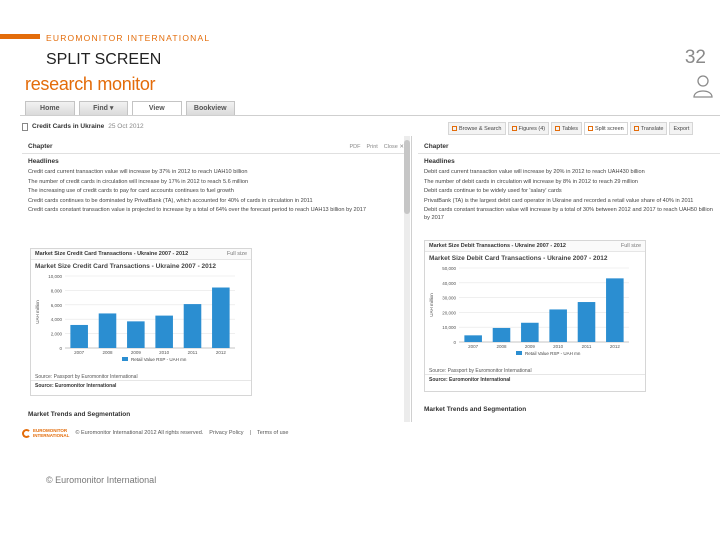 The width and height of the screenshot is (720, 540). I want to click on chapter-actions: PDF Print Close ✕, so click(376, 147).